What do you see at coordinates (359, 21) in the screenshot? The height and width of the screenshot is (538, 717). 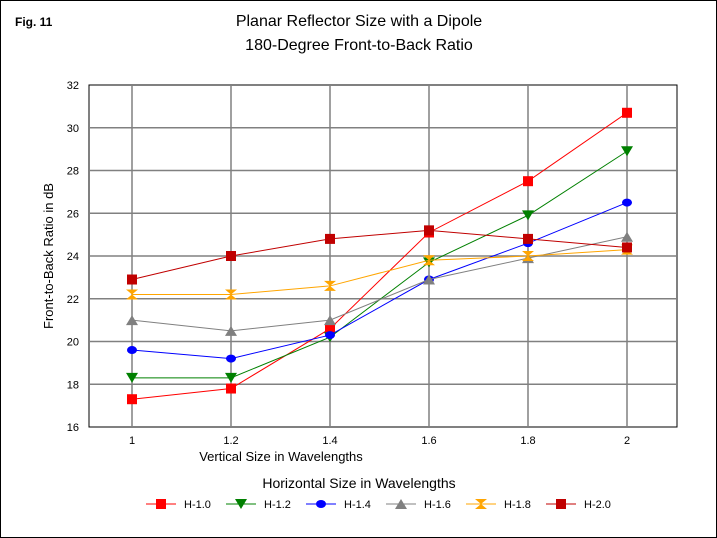 I see `chart-title: Planar Reflector Size with a Dipole` at bounding box center [359, 21].